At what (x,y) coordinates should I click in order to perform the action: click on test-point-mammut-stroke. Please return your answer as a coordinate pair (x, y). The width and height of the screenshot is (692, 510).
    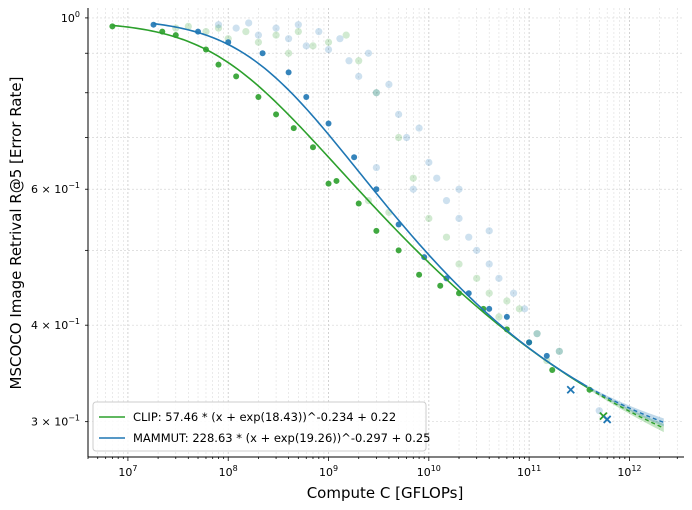
    Looking at the image, I should click on (570, 389).